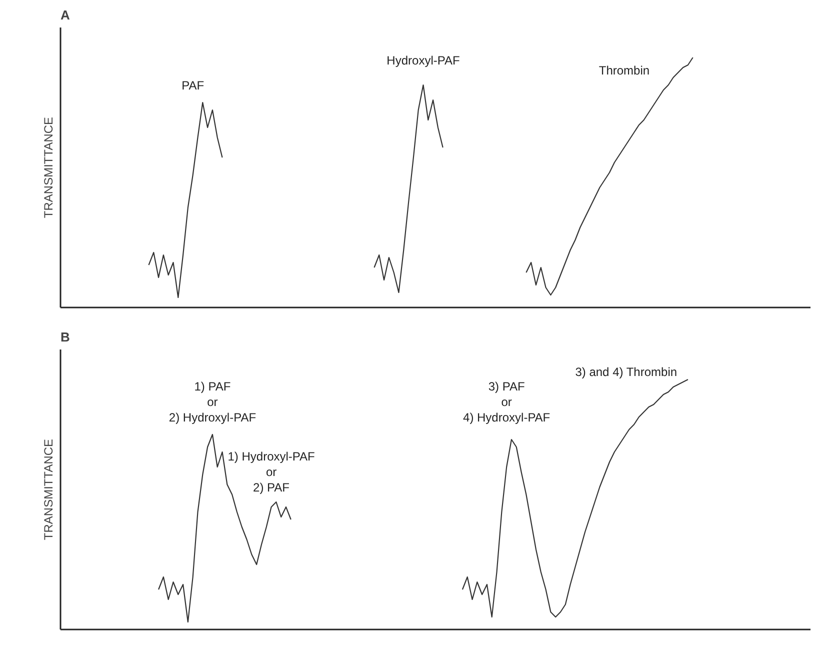  I want to click on chart-title: B, so click(65, 337).